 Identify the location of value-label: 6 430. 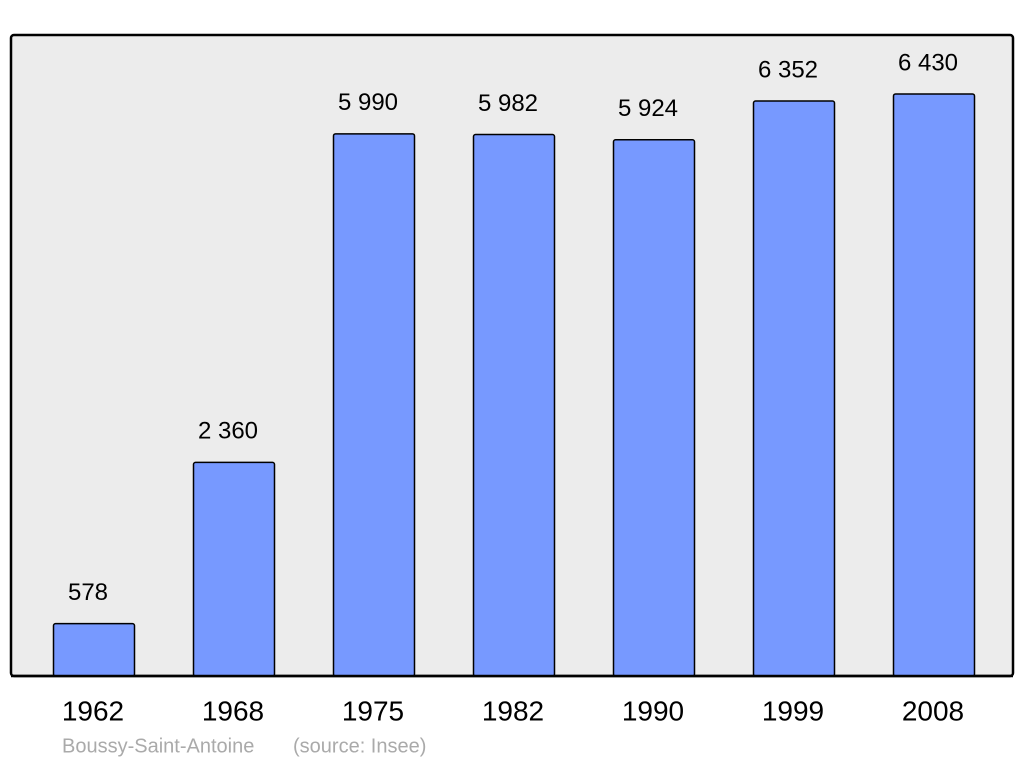
(928, 62).